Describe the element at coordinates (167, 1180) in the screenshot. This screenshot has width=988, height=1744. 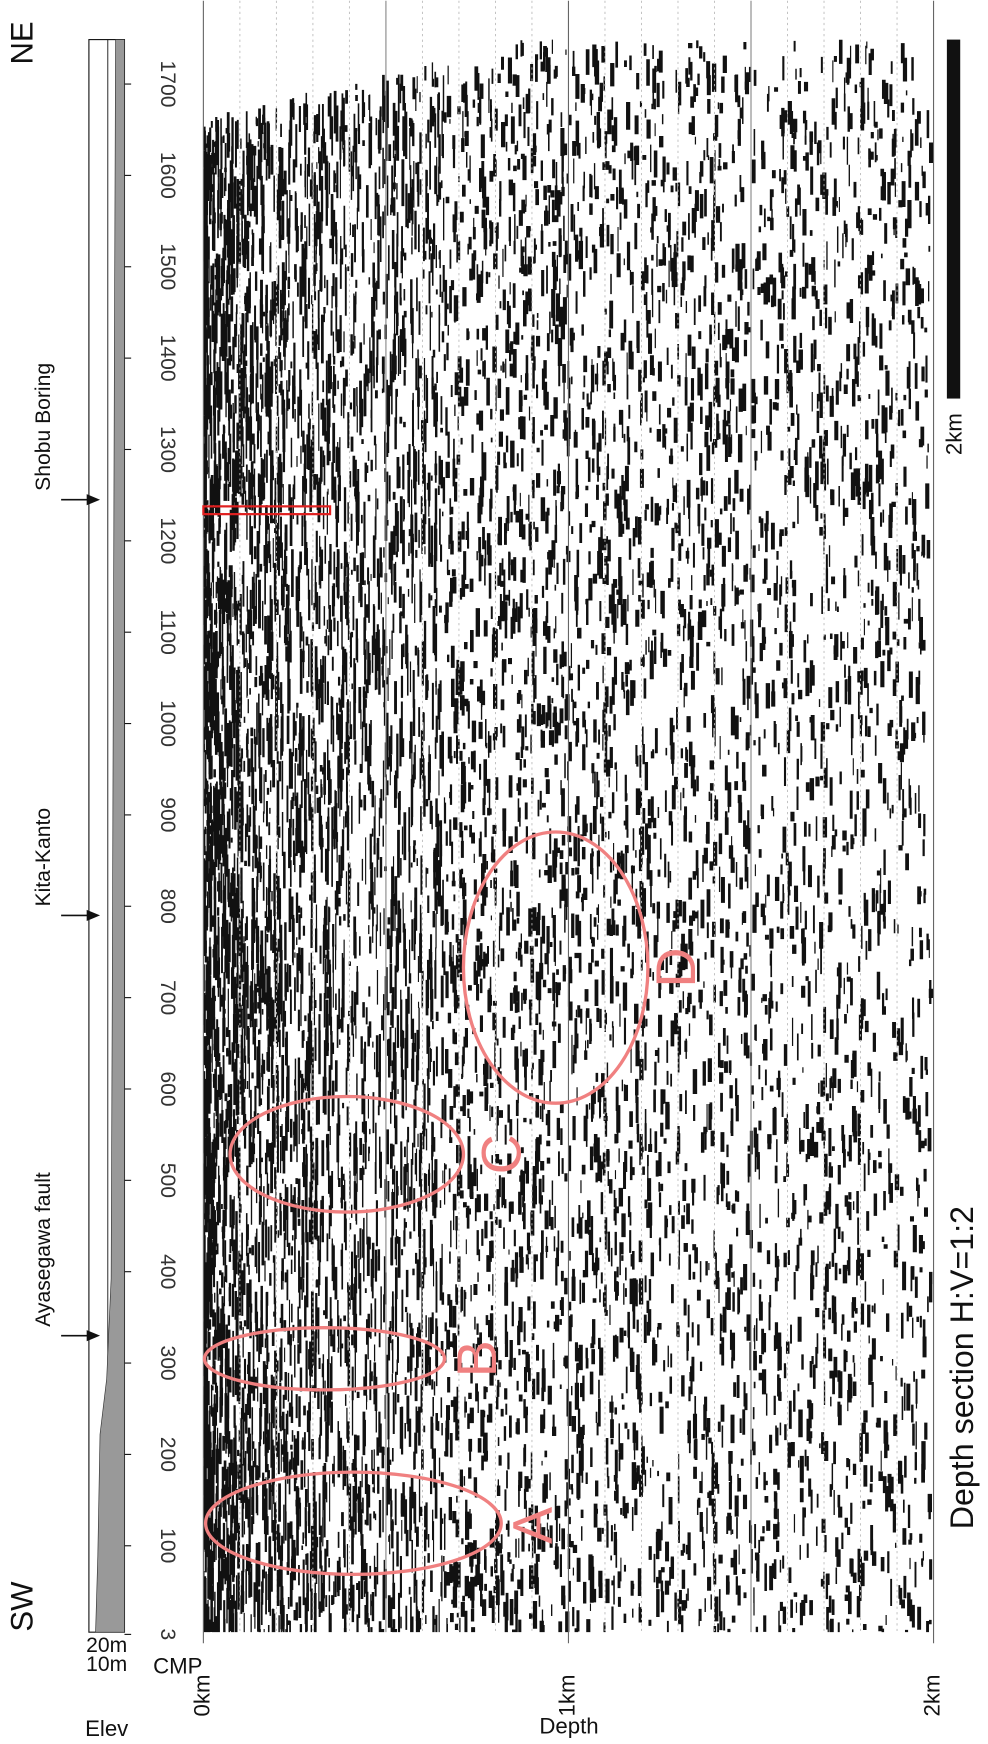
I see `cmp-tick-label: 500` at that location.